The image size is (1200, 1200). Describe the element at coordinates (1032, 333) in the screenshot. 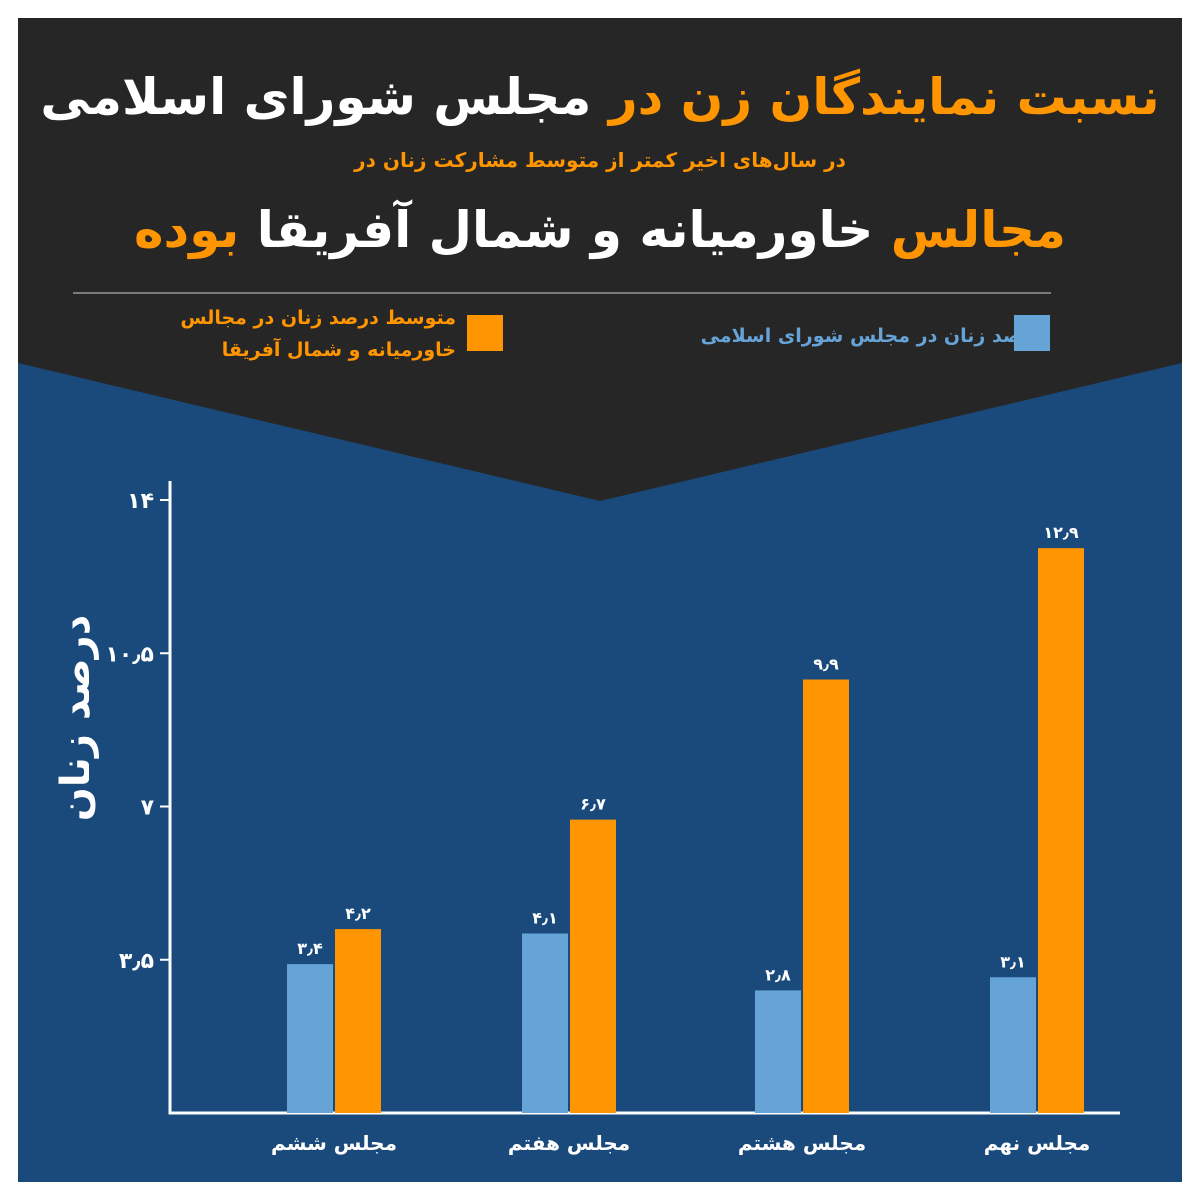

I see `legend-swatch-iran` at that location.